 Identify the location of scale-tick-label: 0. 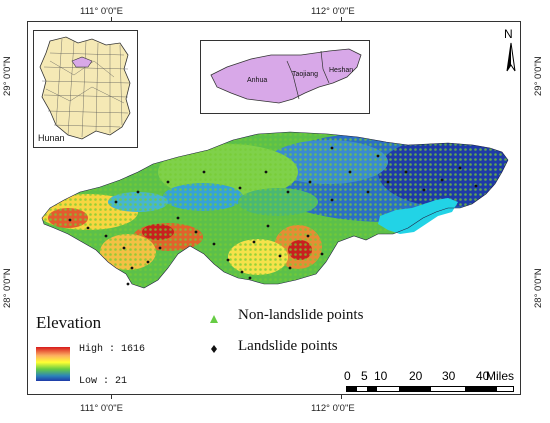
(347, 376).